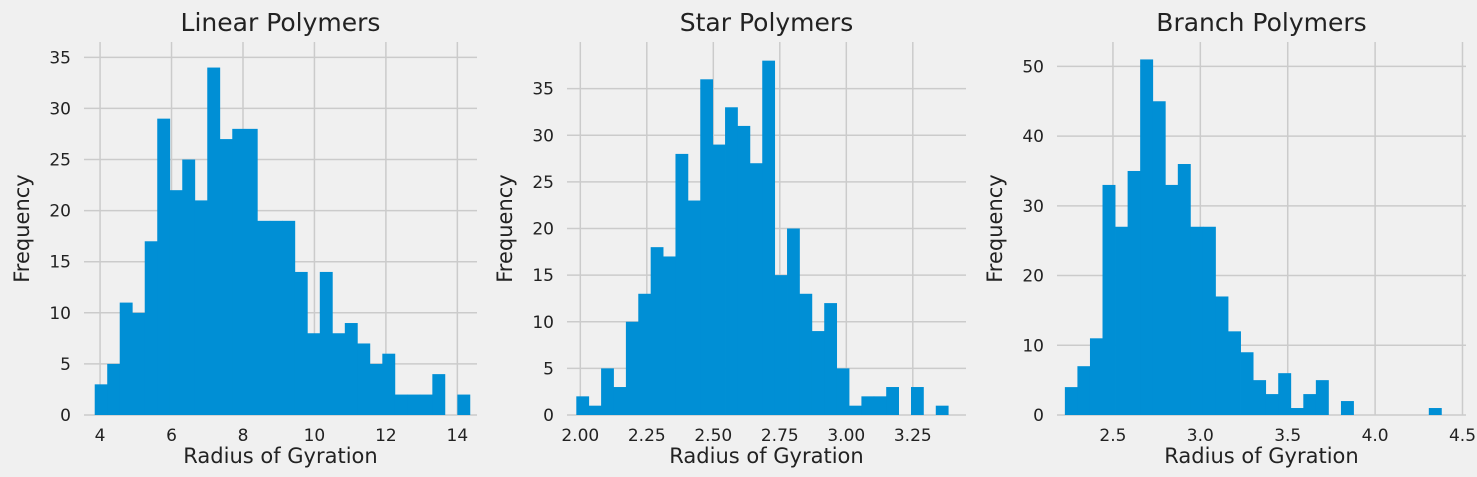 The width and height of the screenshot is (1477, 477). I want to click on x-tick-label: 12, so click(386, 436).